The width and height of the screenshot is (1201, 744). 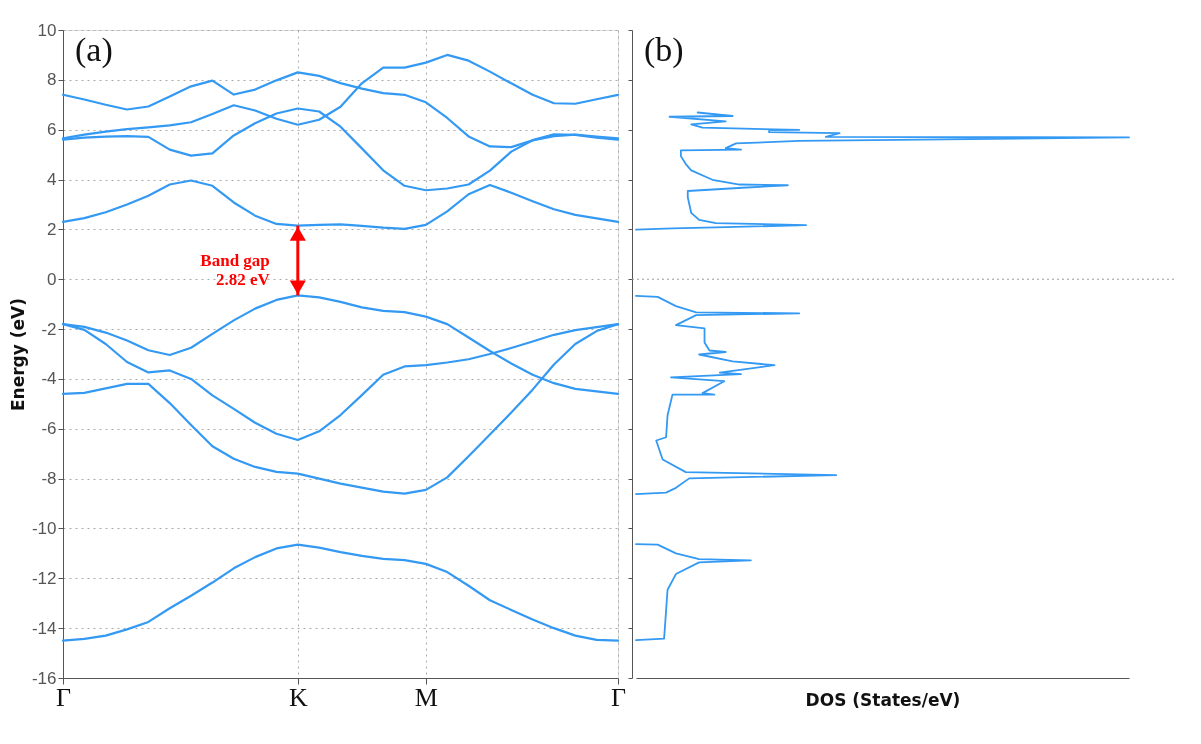 I want to click on y-tick-label: -12, so click(x=44, y=578).